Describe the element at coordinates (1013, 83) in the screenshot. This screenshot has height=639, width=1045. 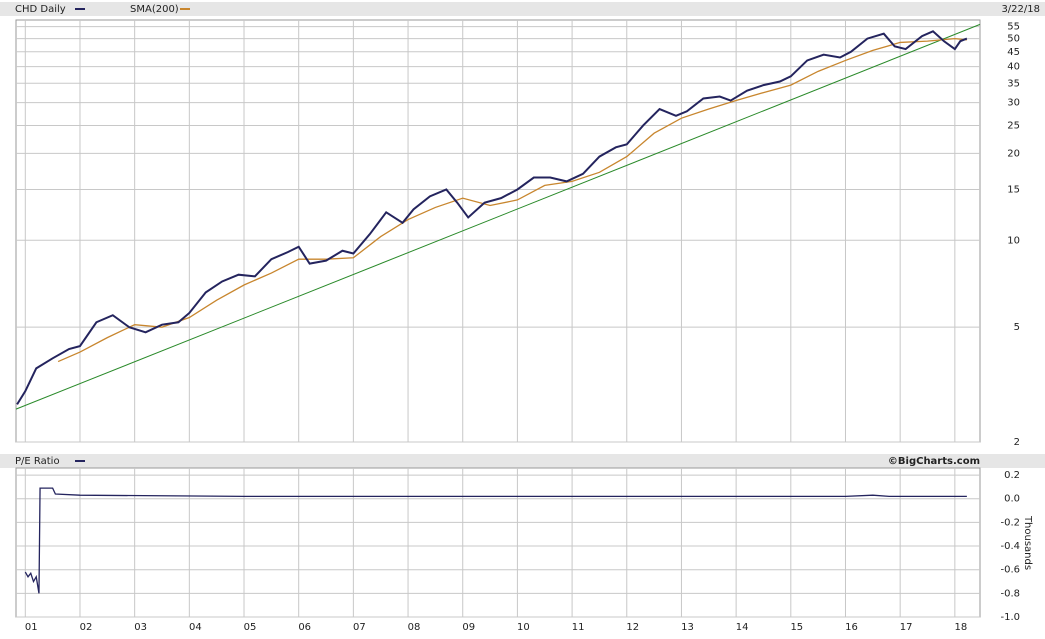
I see `y-tick-label: 35` at that location.